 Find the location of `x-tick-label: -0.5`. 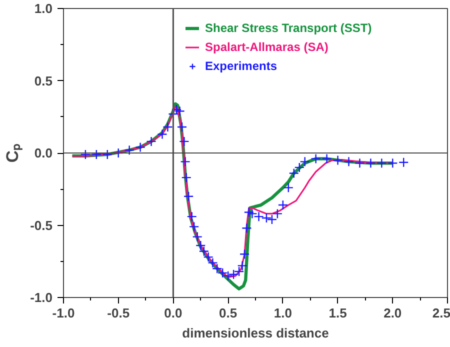

x-tick-label: -0.5 is located at coordinates (118, 313).